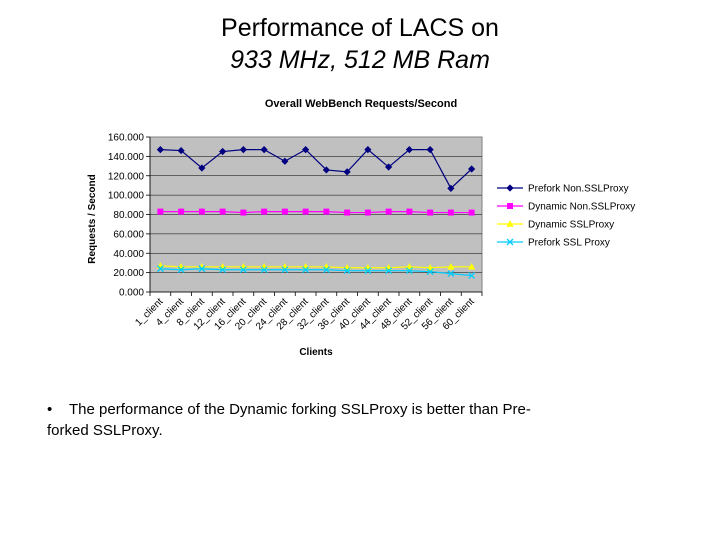  Describe the element at coordinates (361, 104) in the screenshot. I see `chart-title: Overall WebBench Requests/Second` at that location.